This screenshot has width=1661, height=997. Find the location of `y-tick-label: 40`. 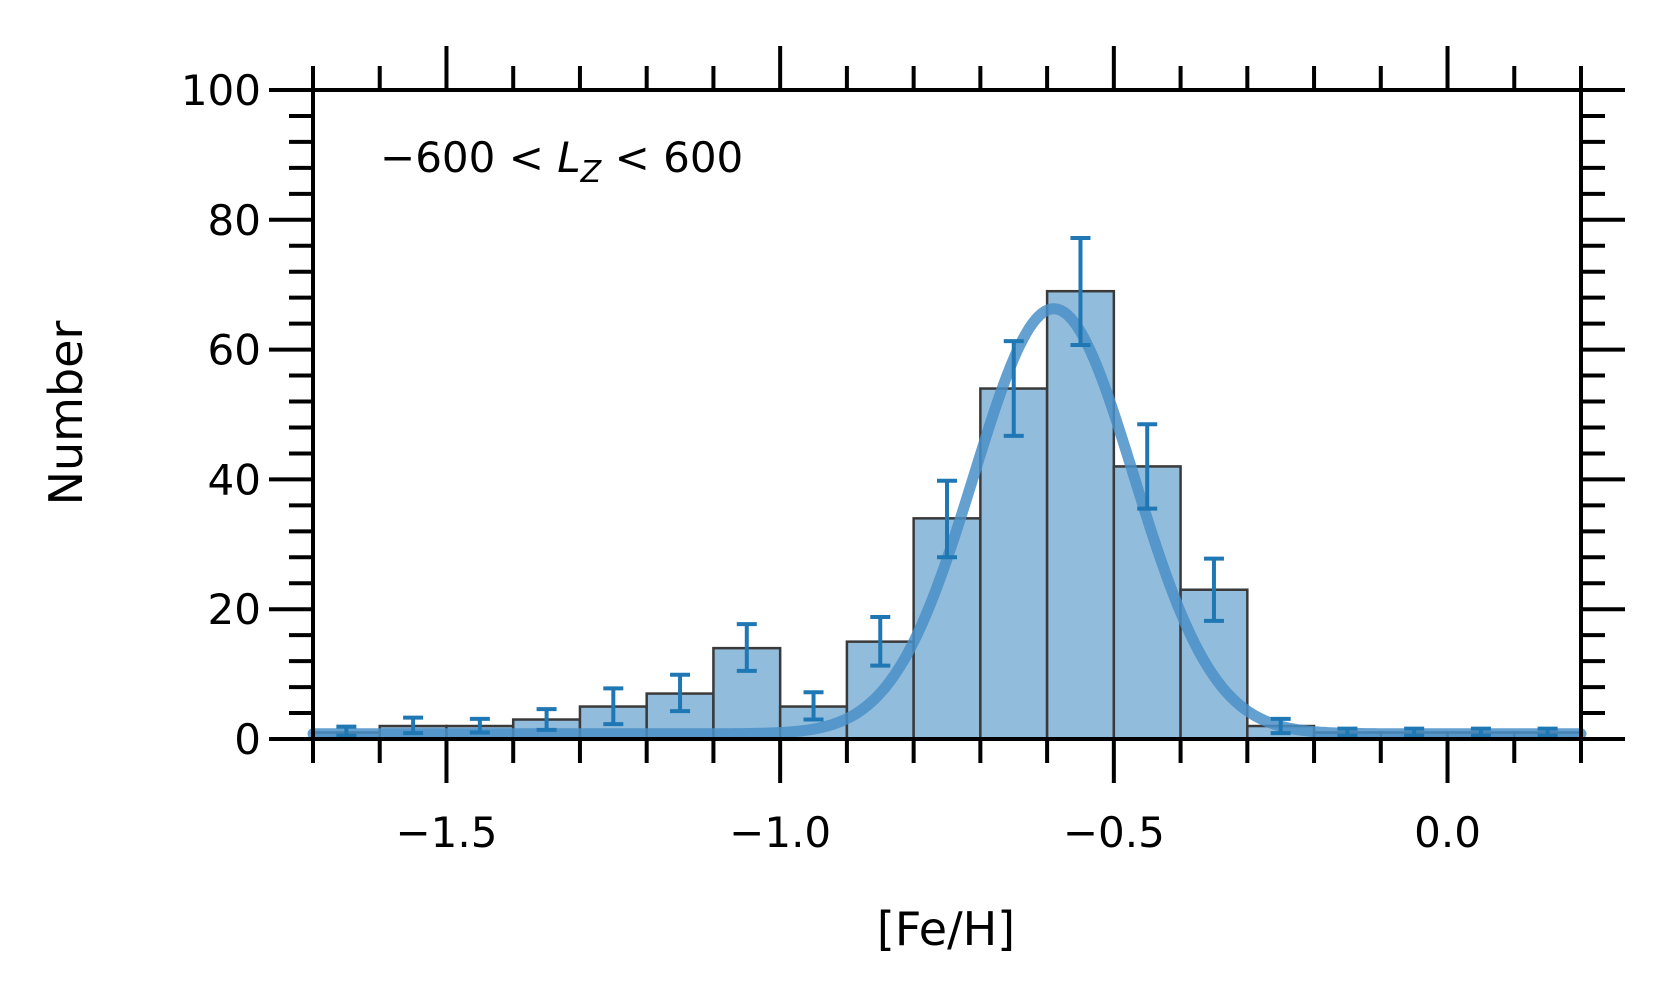

y-tick-label: 40 is located at coordinates (234, 479).